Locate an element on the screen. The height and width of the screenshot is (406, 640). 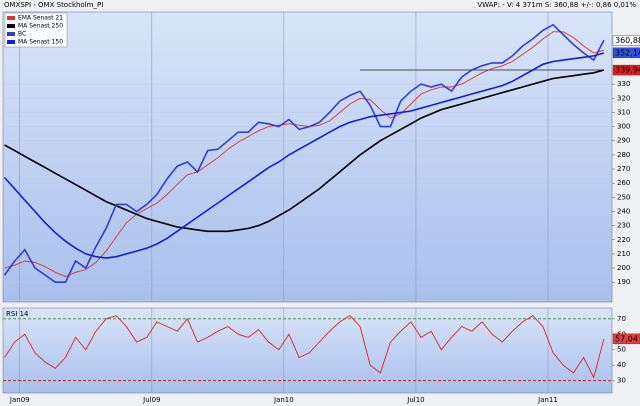
value-box-label: 57,04 is located at coordinates (626, 338).